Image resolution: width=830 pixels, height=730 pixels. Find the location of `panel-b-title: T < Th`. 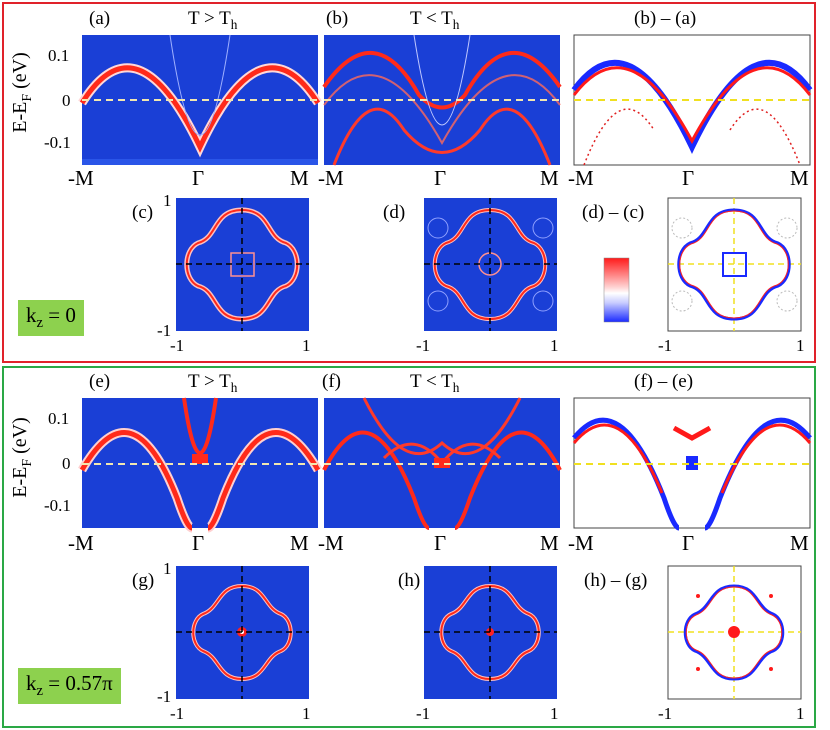

panel-b-title: T < Th is located at coordinates (435, 20).